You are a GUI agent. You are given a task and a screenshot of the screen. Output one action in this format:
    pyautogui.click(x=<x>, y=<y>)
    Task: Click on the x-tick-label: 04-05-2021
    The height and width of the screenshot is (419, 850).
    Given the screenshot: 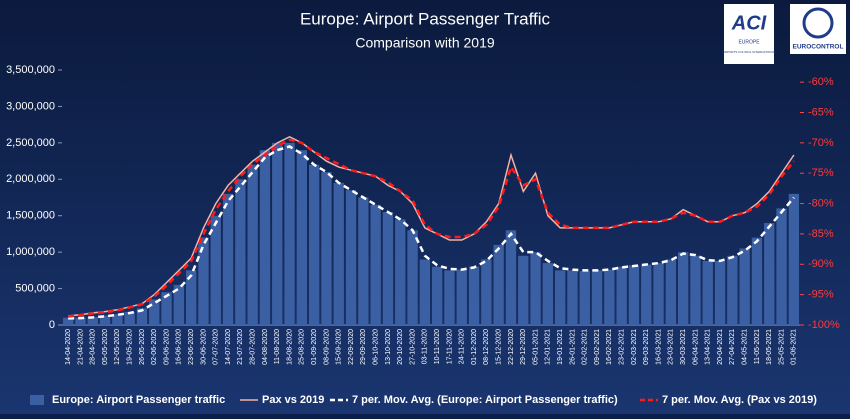 What is the action you would take?
    pyautogui.click(x=744, y=347)
    